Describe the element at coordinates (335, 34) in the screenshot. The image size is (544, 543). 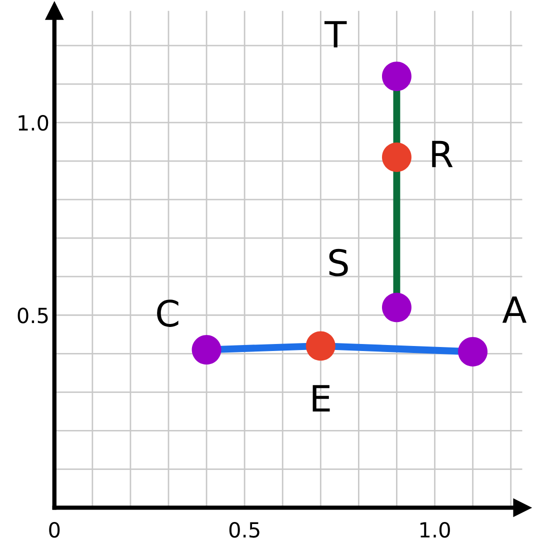
I see `annotation: T` at that location.